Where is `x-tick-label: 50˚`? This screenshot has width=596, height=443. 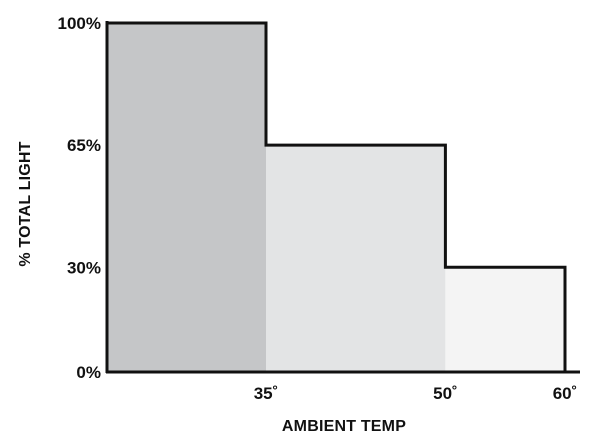 x-tick-label: 50˚ is located at coordinates (445, 393).